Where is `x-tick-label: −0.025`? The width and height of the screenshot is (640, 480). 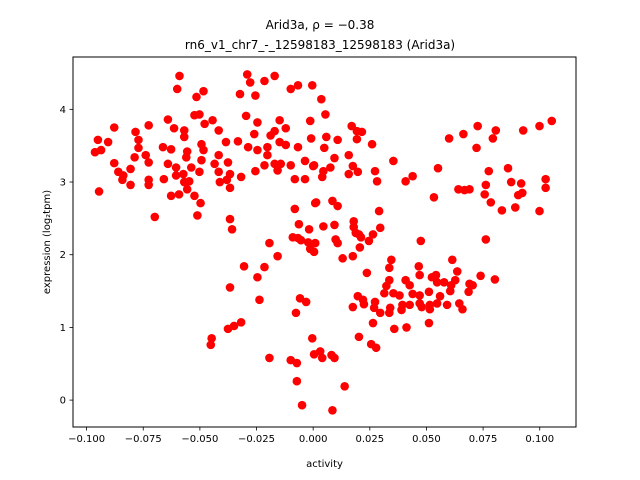
x-tick-label: −0.025 is located at coordinates (256, 439).